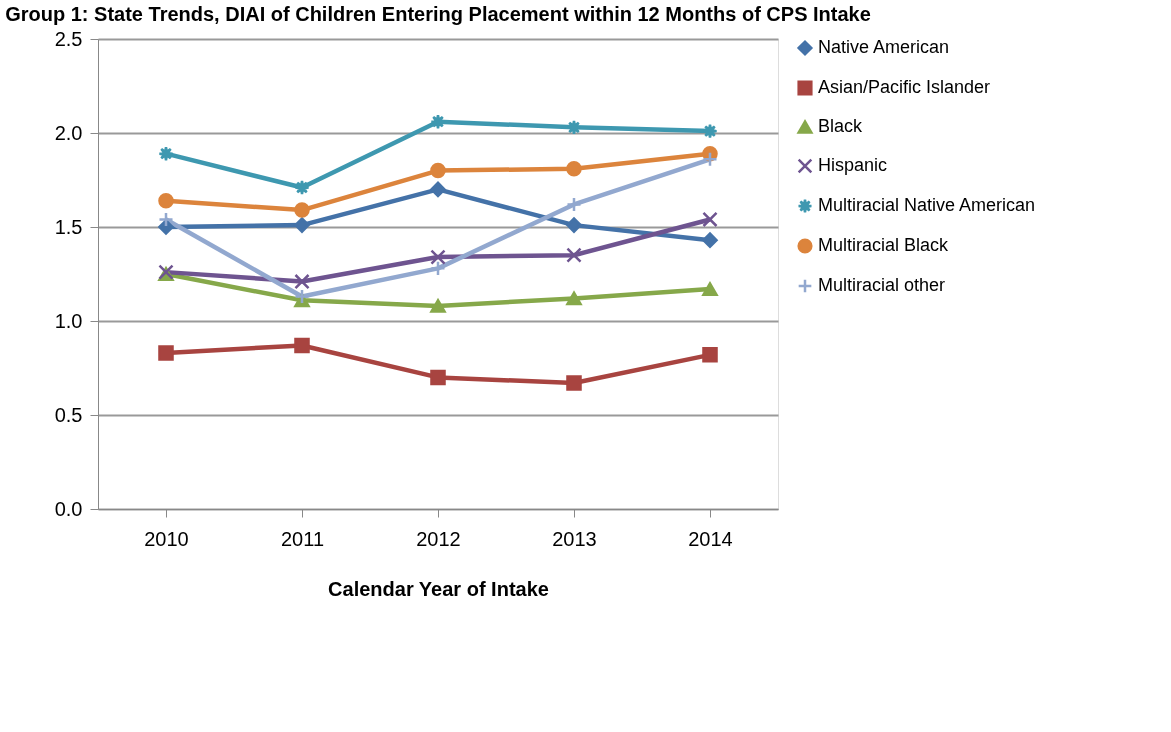  What do you see at coordinates (68, 132) in the screenshot?
I see `y-tick-label: 2.0` at bounding box center [68, 132].